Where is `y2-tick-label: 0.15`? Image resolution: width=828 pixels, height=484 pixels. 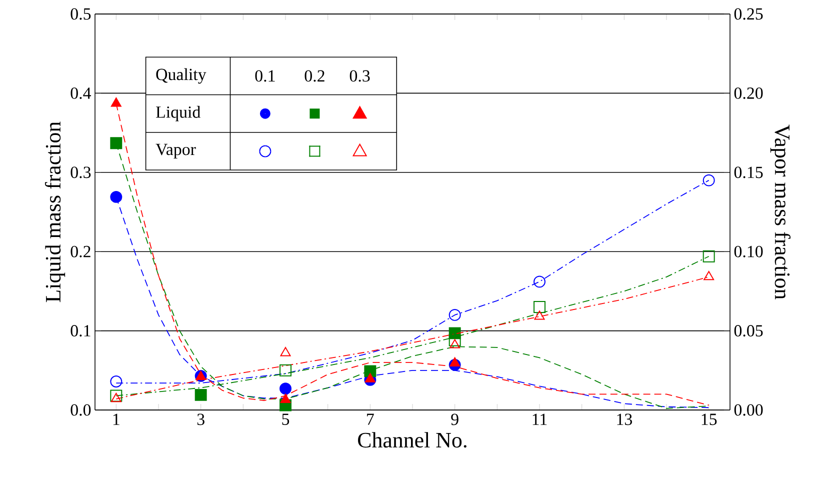
y2-tick-label: 0.15 is located at coordinates (748, 172).